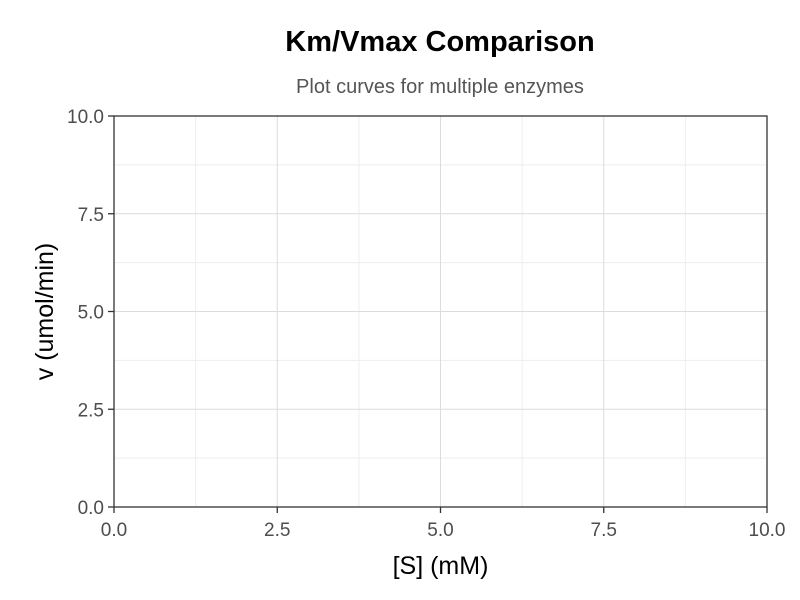 The image size is (800, 600). I want to click on x-axis-label: [S] (mM), so click(441, 566).